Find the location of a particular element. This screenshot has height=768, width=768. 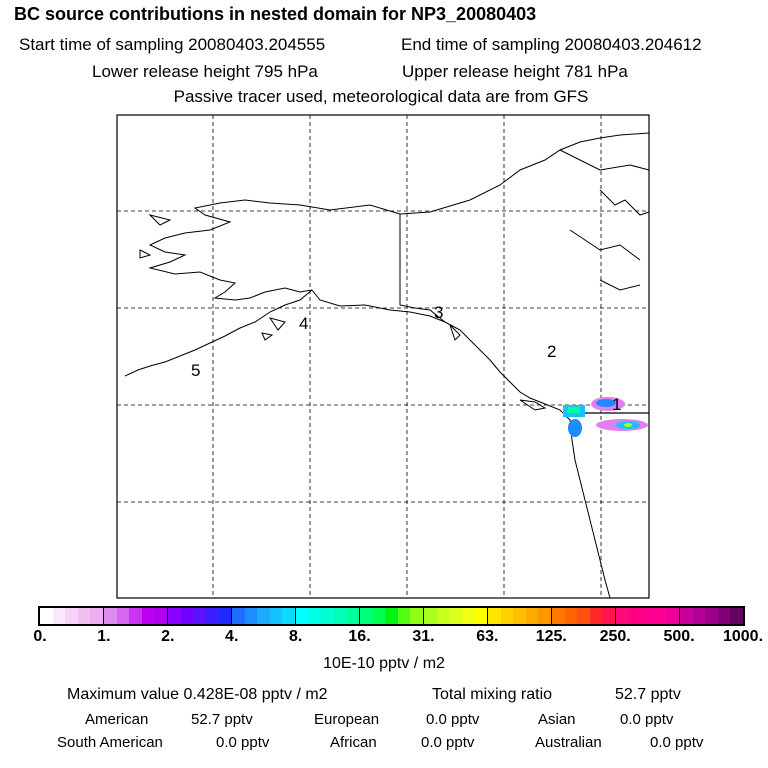

region-name: American is located at coordinates (117, 719).